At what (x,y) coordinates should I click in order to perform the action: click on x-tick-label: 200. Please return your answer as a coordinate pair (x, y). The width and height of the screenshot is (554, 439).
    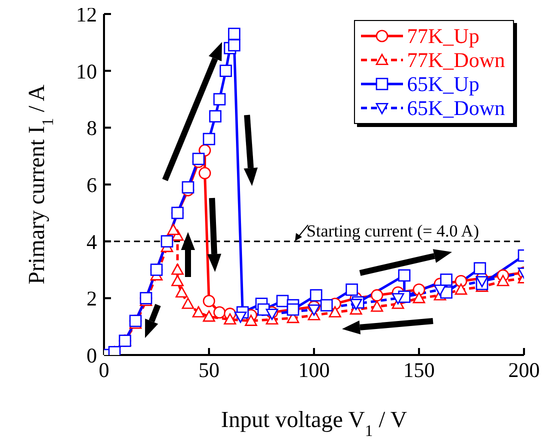
    Looking at the image, I should click on (524, 370).